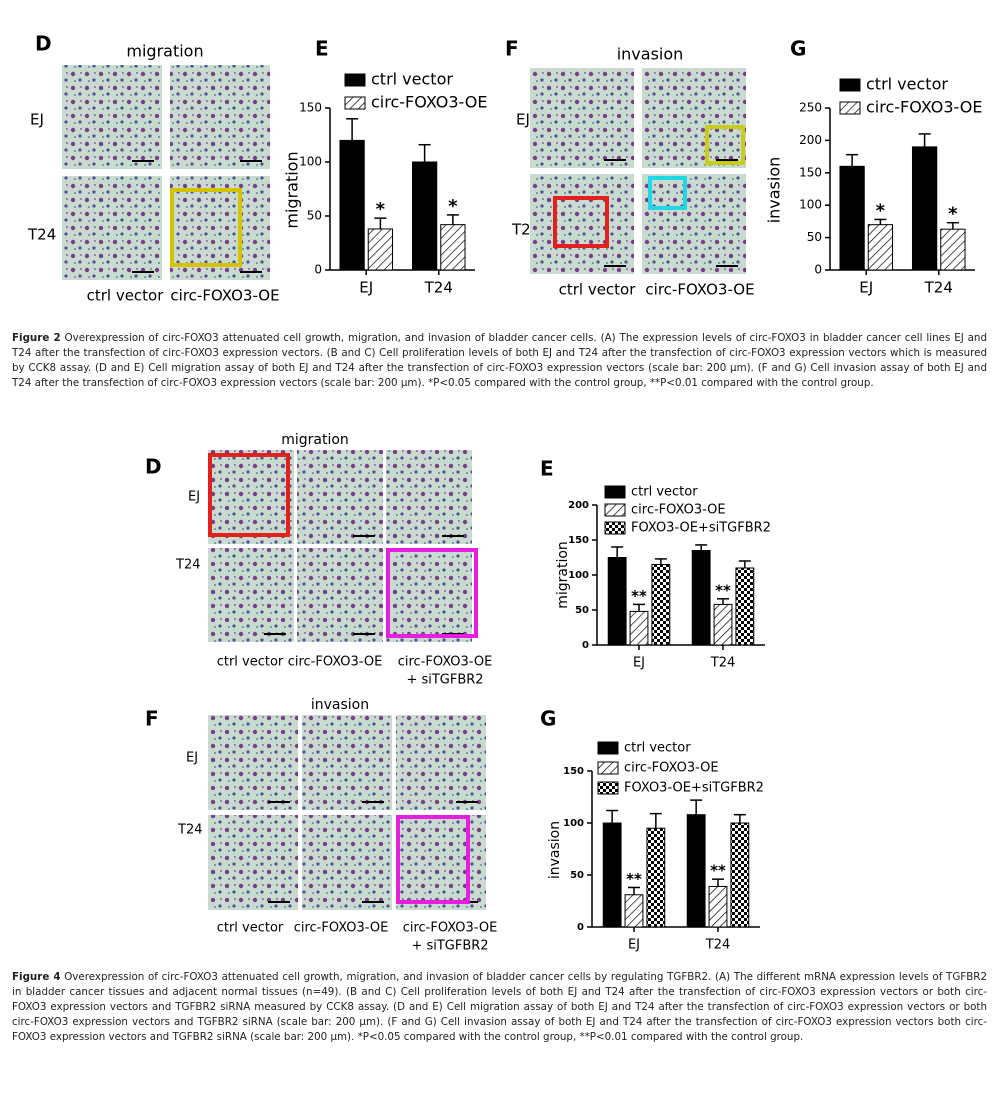 Image resolution: width=1001 pixels, height=1096 pixels. Describe the element at coordinates (366, 288) in the screenshot. I see `x-tick-label: EJ` at that location.